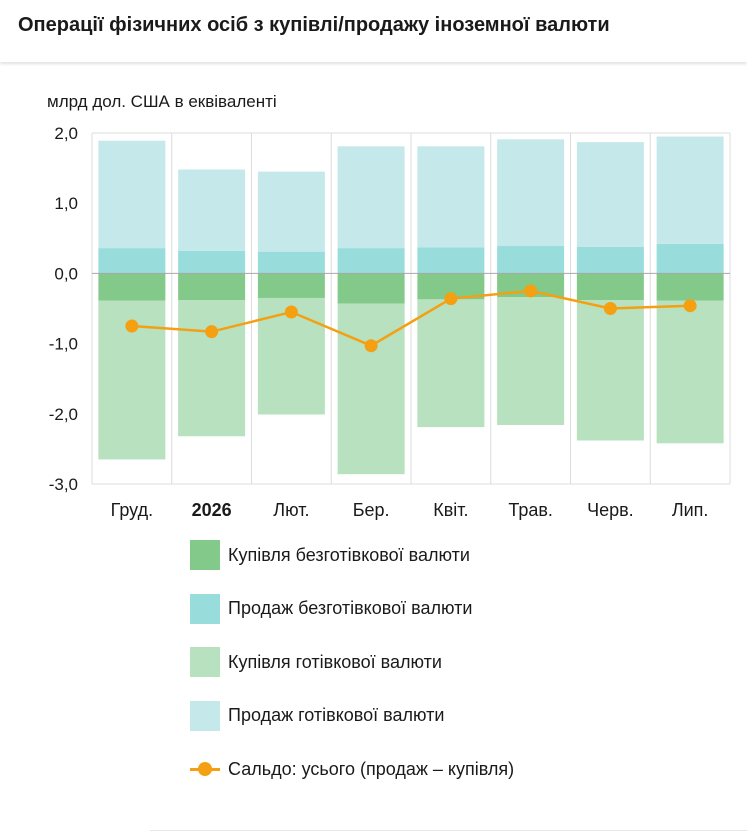 The width and height of the screenshot is (747, 833). I want to click on legend-swatch-buy-noncash, so click(205, 555).